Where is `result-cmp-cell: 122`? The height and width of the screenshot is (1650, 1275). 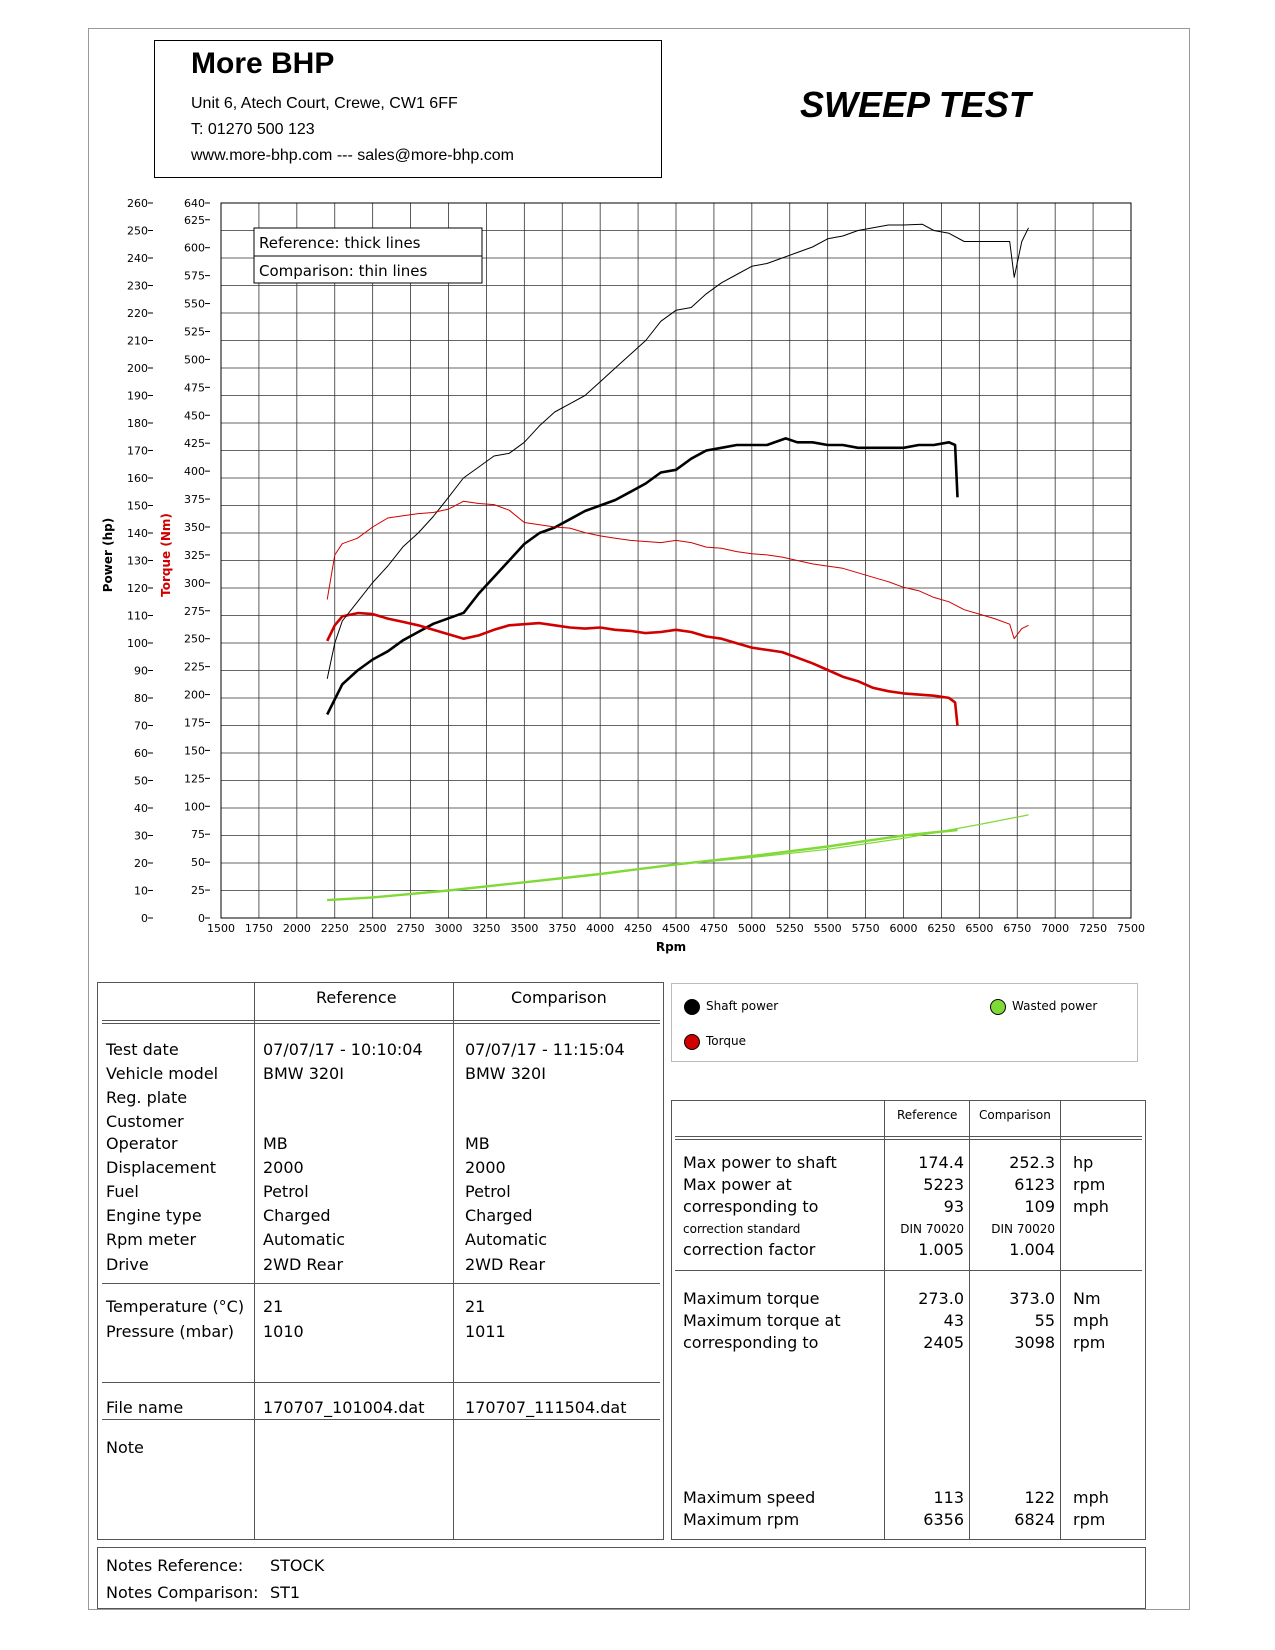 result-cmp-cell: 122 is located at coordinates (1039, 1497).